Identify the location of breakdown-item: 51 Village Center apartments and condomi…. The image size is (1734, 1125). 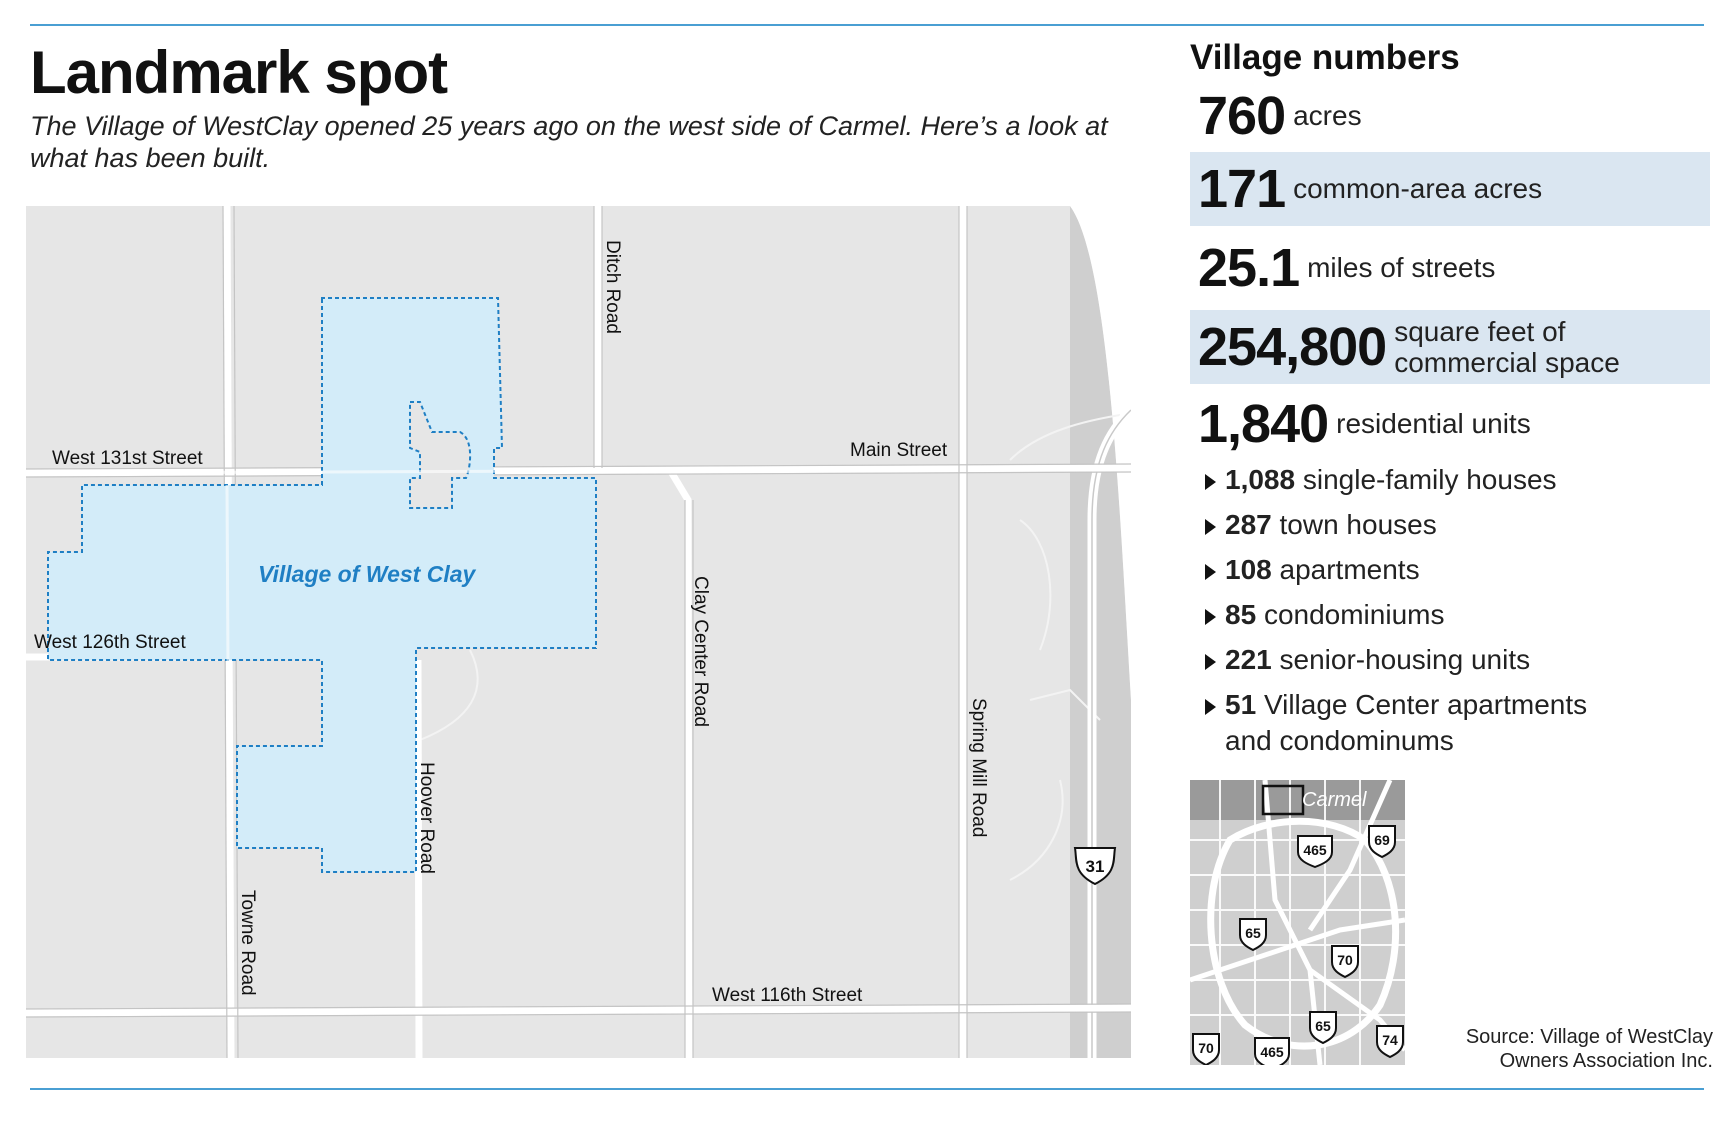
(1435, 723).